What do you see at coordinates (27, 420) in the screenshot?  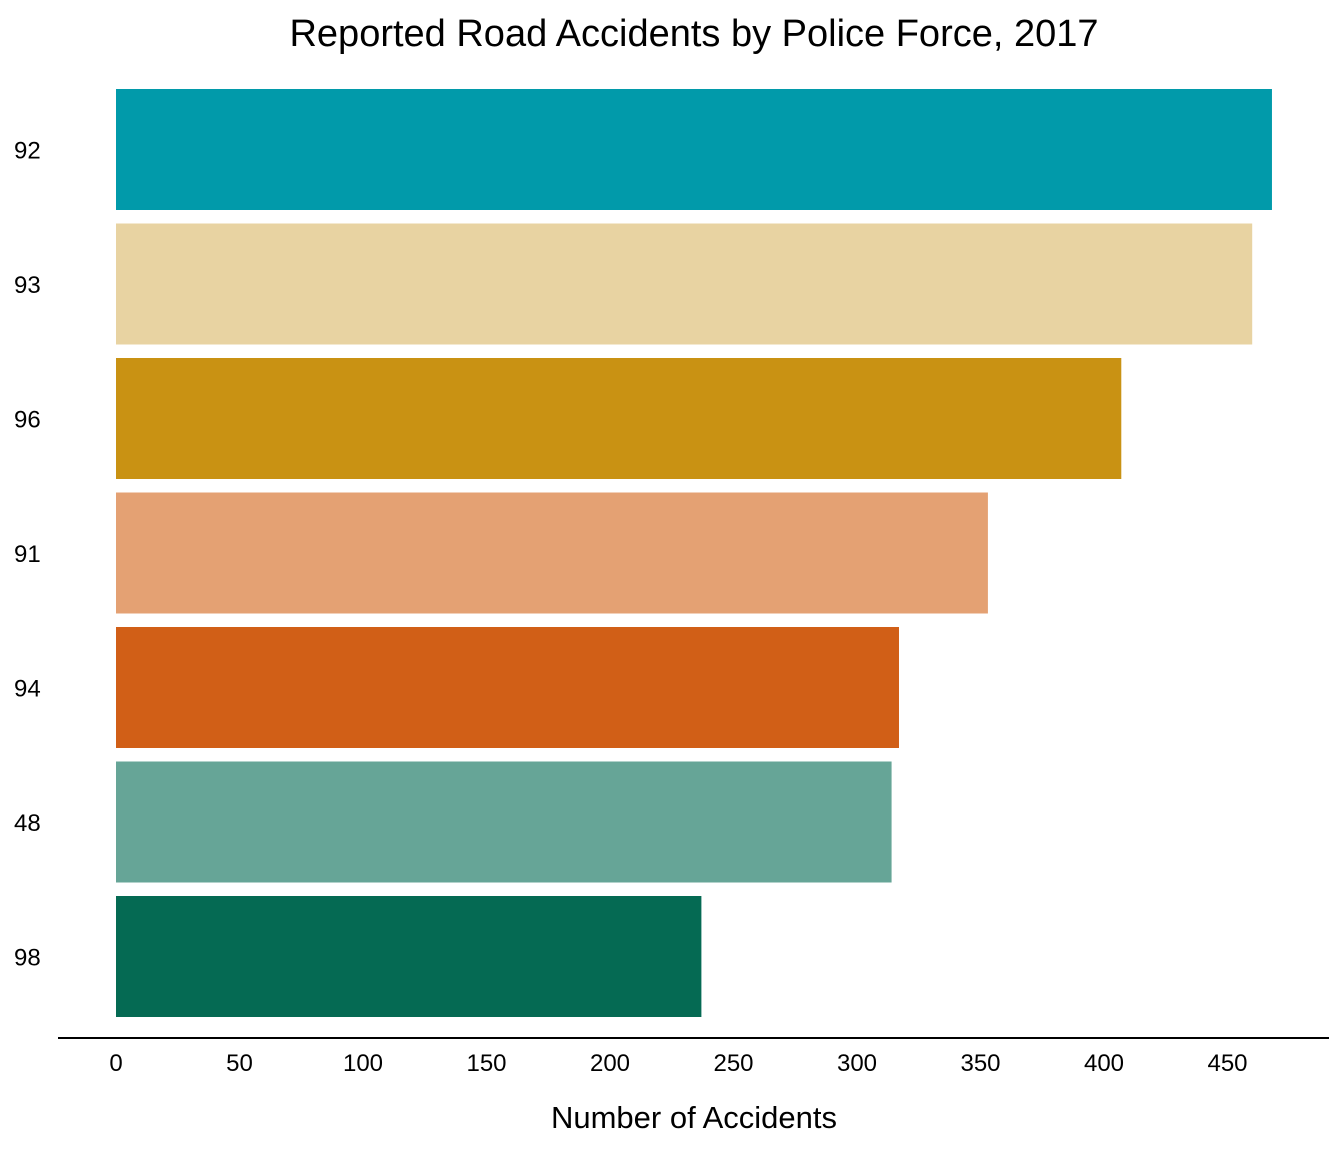 I see `y-tick-label-96: 96` at bounding box center [27, 420].